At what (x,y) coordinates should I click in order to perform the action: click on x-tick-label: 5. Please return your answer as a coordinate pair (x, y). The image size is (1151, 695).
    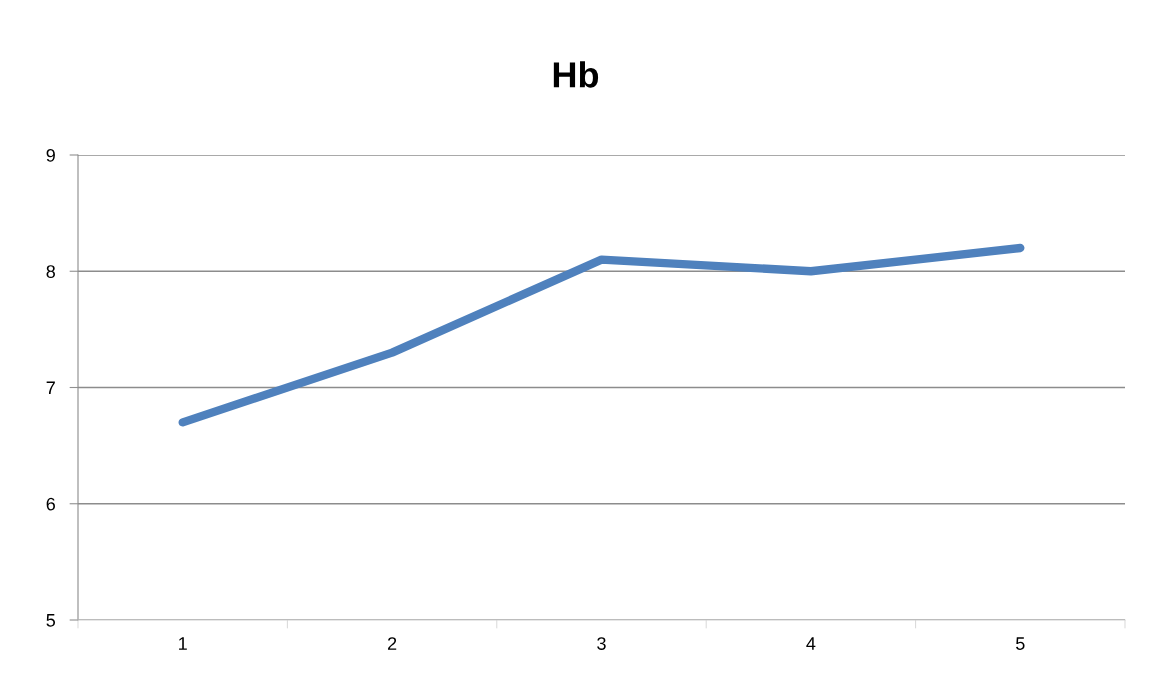
    Looking at the image, I should click on (1020, 643).